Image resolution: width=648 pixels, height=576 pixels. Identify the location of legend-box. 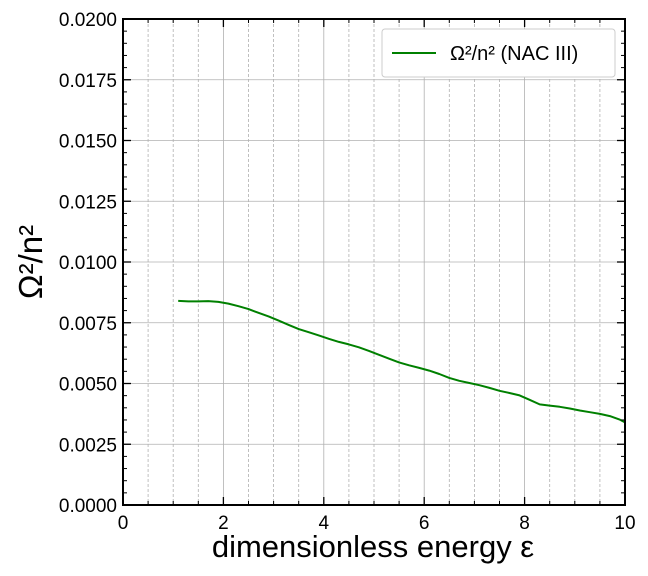
(498, 53).